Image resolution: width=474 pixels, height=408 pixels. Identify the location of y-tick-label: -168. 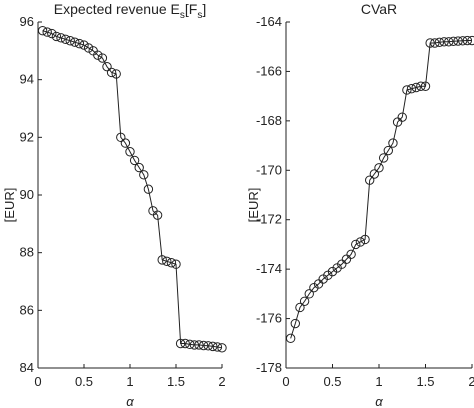
(269, 120).